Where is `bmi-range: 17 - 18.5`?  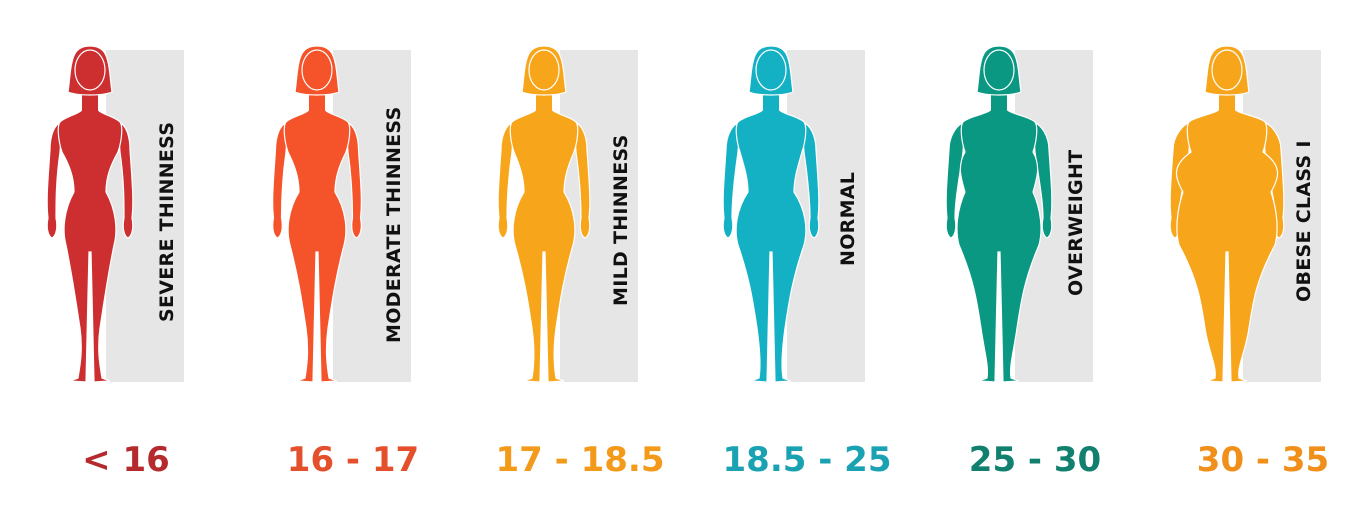
bmi-range: 17 - 18.5 is located at coordinates (580, 460).